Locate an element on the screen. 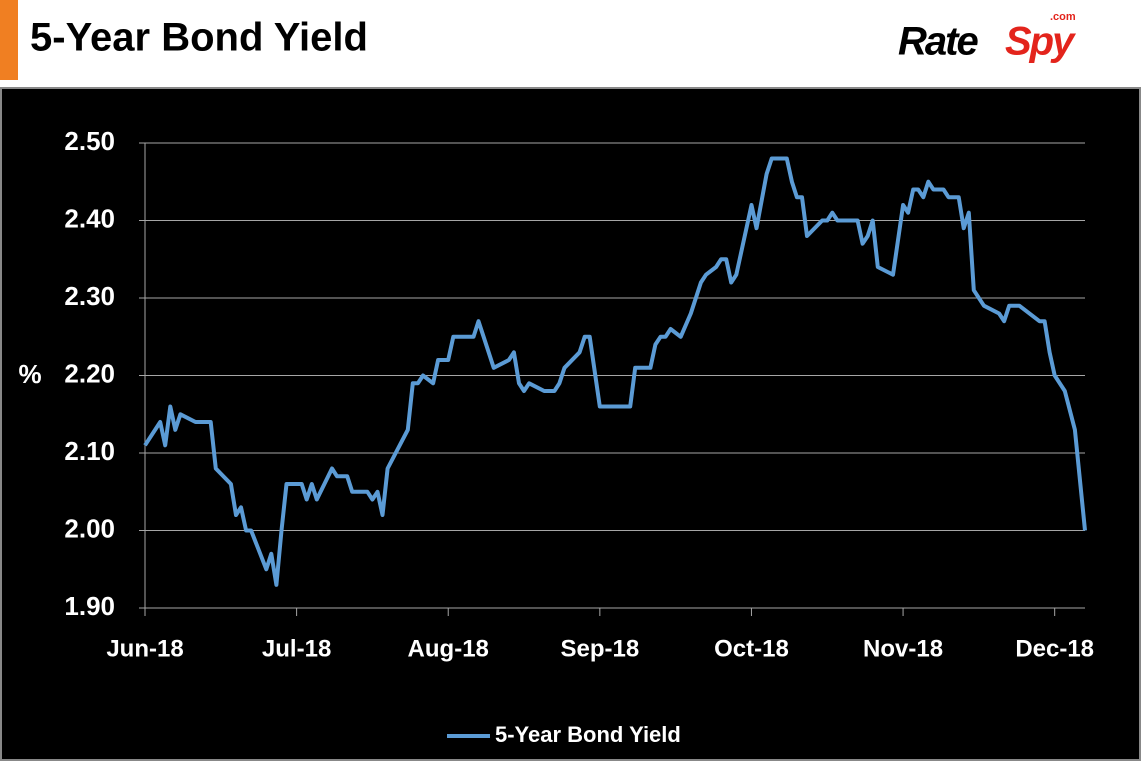  y-tick-label: 2.50 is located at coordinates (89, 141).